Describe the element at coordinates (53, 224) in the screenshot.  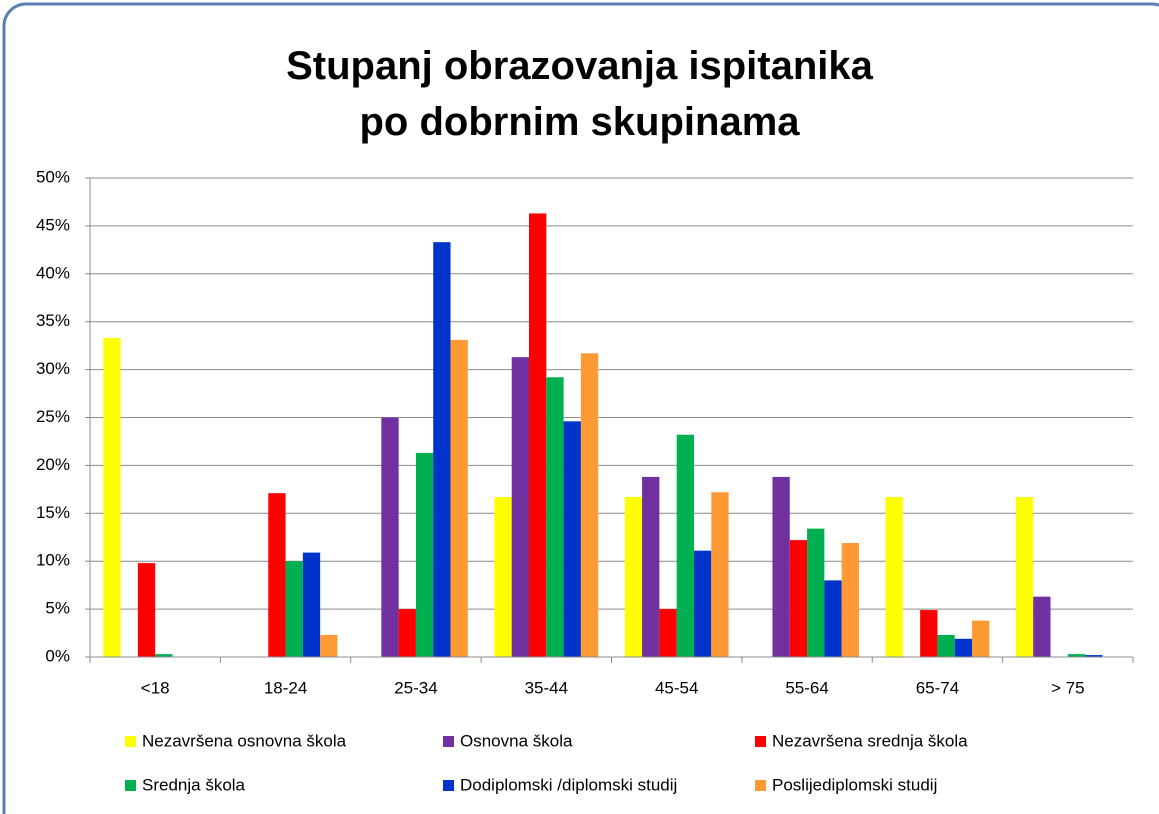
I see `y-tick-label: 45%` at that location.